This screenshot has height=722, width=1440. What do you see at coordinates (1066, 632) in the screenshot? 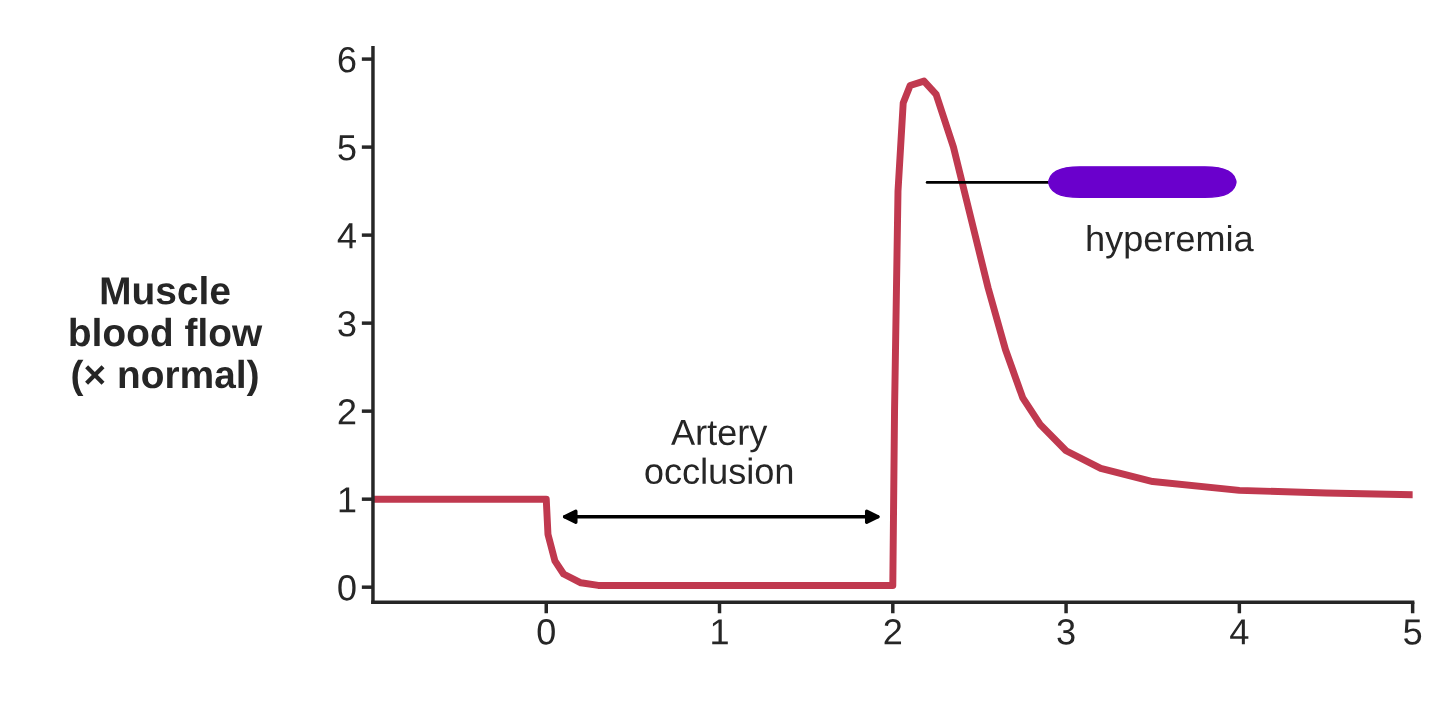
I see `x-tick-label: 3` at bounding box center [1066, 632].